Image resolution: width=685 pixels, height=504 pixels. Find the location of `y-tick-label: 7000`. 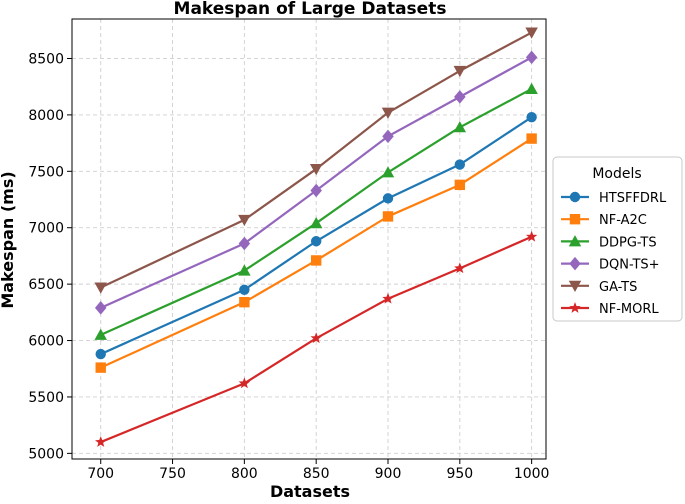

y-tick-label: 7000 is located at coordinates (46, 229).